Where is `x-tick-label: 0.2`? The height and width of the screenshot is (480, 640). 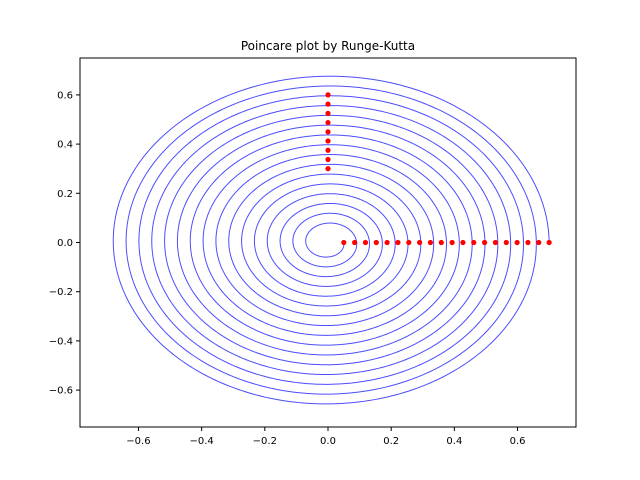
x-tick-label: 0.2 is located at coordinates (391, 441).